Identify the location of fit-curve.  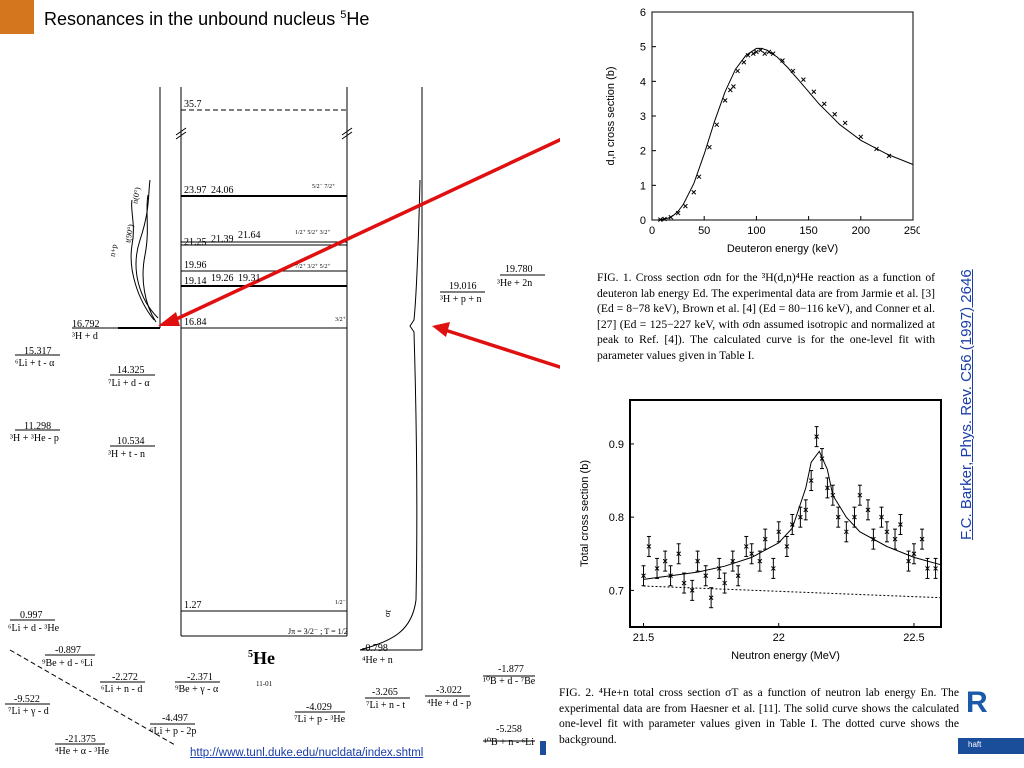
(785, 134).